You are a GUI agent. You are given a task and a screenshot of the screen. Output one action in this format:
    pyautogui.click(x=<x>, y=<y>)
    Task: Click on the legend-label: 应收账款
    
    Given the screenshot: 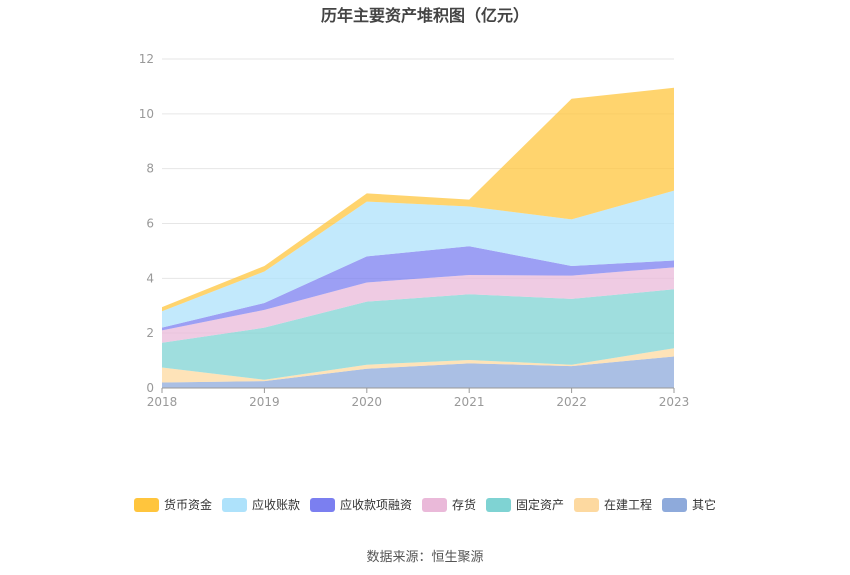 What is the action you would take?
    pyautogui.click(x=275, y=505)
    